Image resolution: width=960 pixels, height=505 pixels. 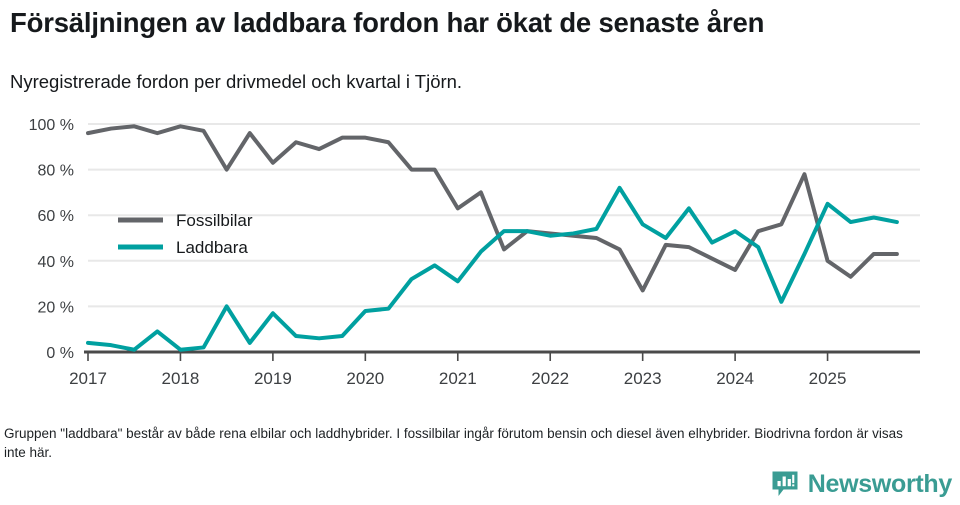 I want to click on x-axis-tick-label: 2021, so click(x=458, y=378).